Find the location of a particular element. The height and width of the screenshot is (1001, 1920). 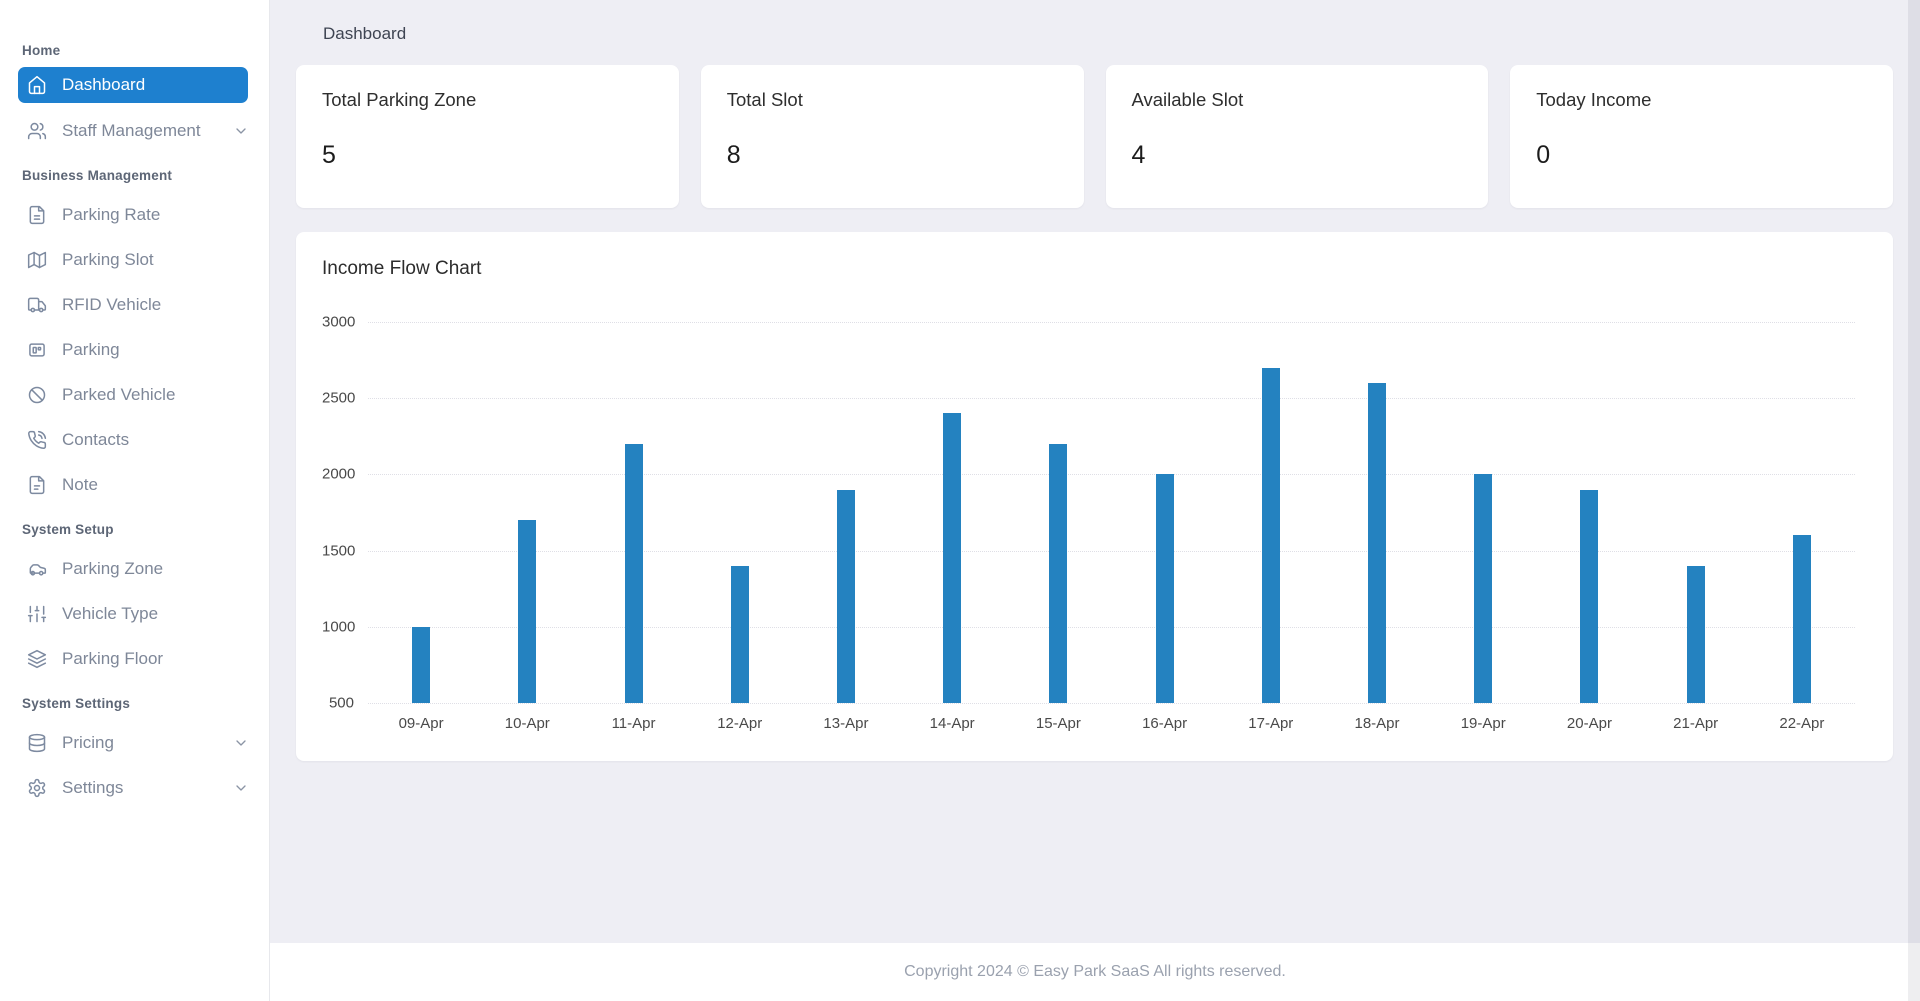

x-axis-tick-label: 10-Apr is located at coordinates (527, 723).